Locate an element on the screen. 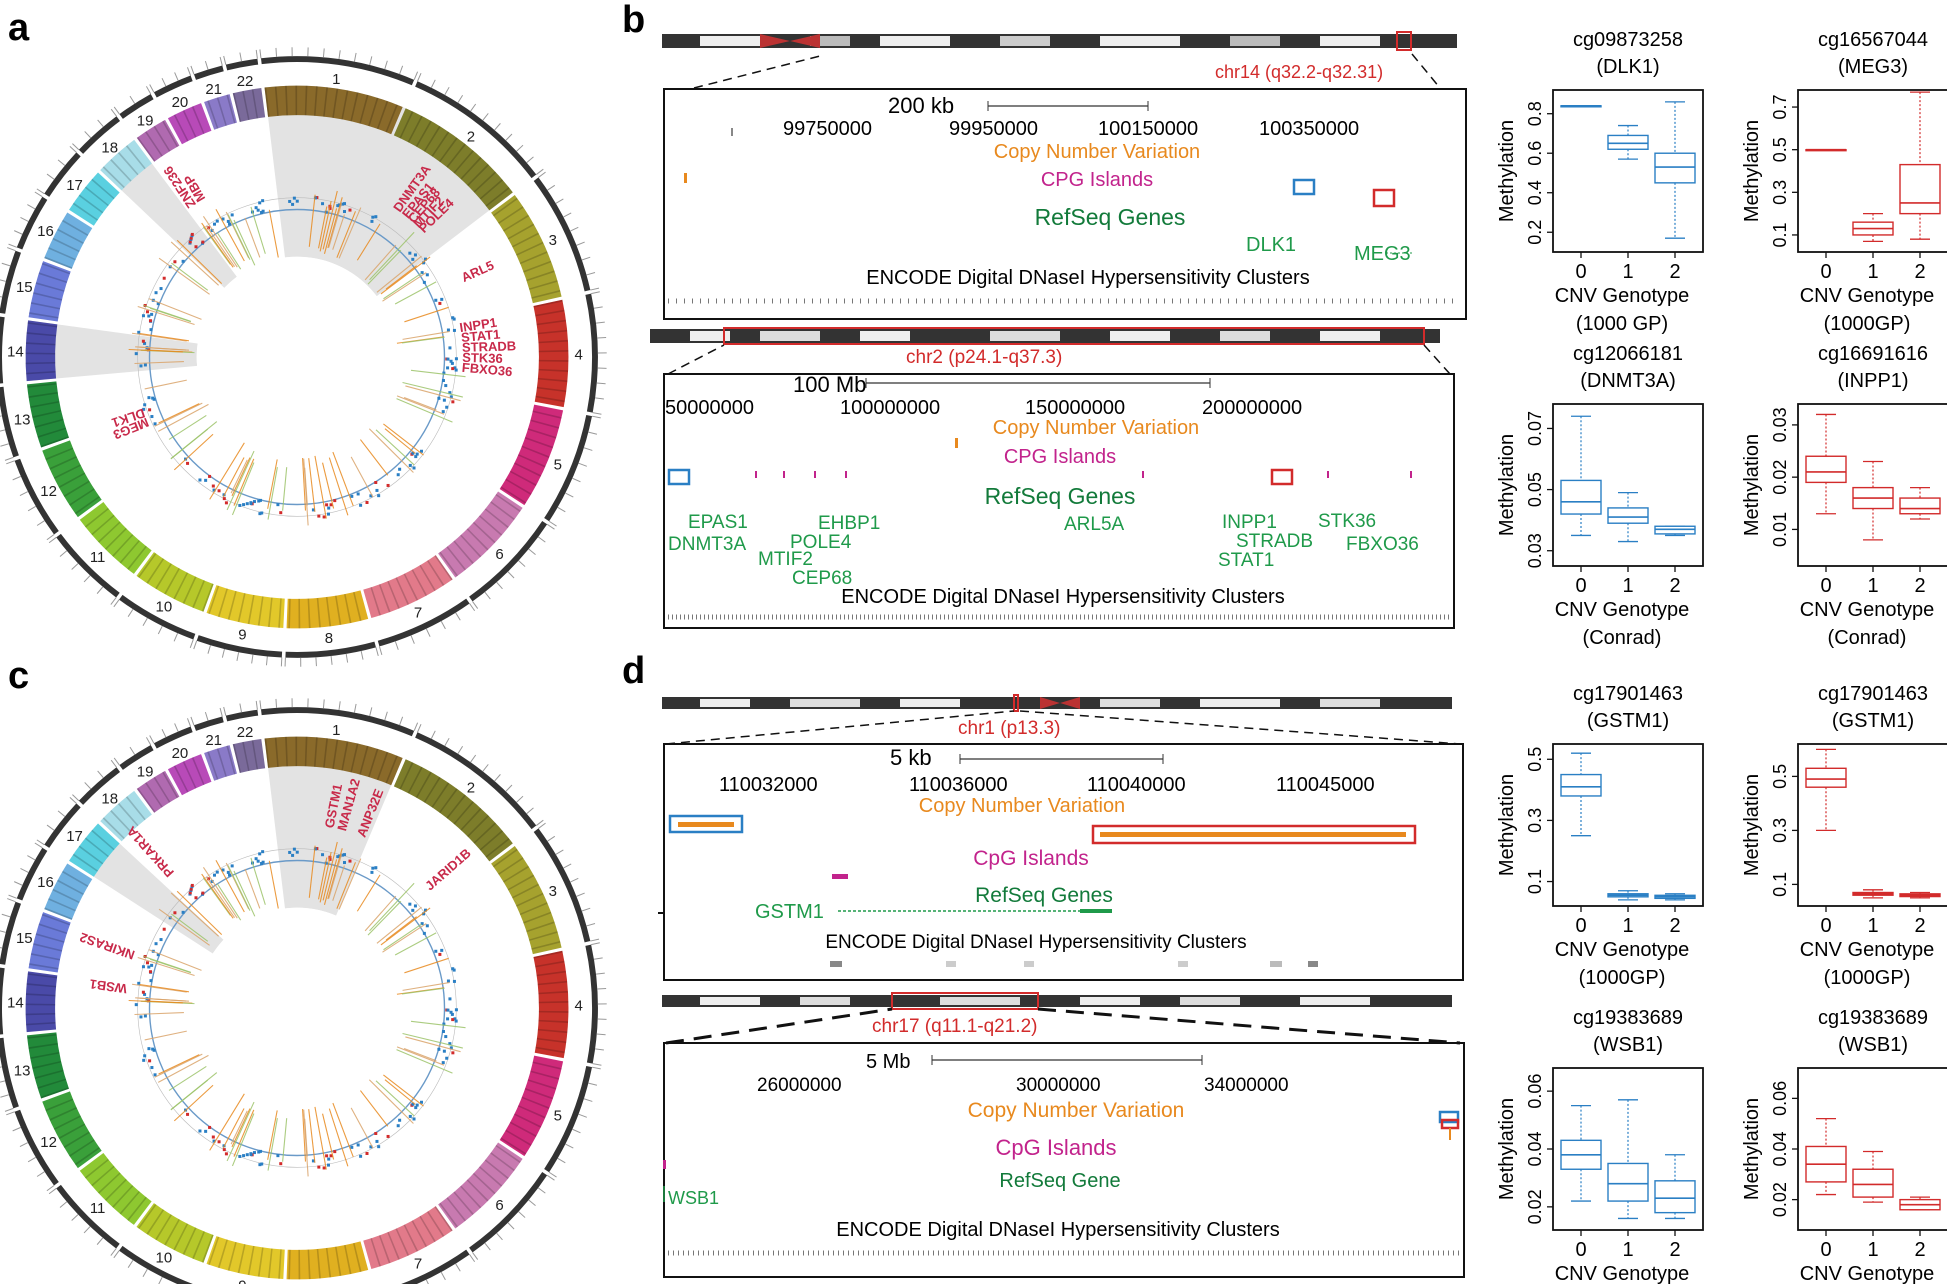 Image resolution: width=1947 pixels, height=1284 pixels. y-tick-label: 0.05 is located at coordinates (1535, 489).